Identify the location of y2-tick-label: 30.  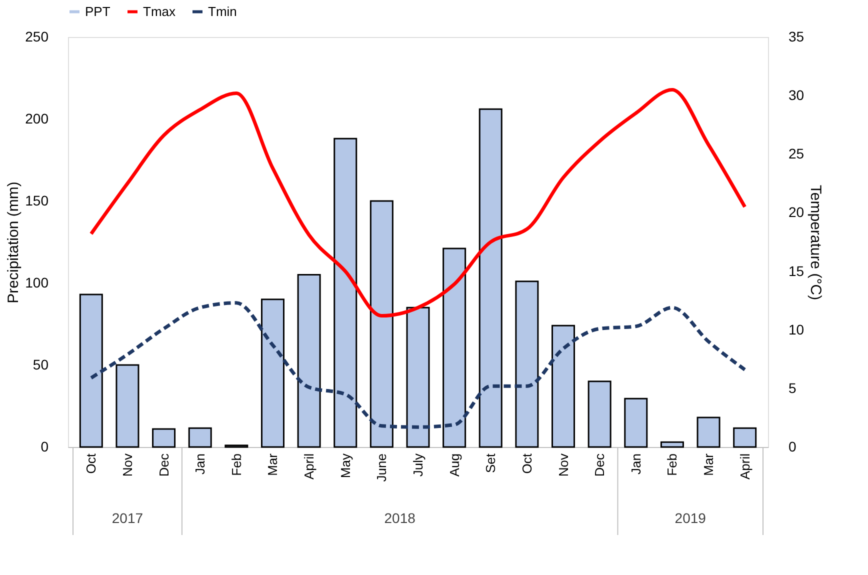
(796, 95).